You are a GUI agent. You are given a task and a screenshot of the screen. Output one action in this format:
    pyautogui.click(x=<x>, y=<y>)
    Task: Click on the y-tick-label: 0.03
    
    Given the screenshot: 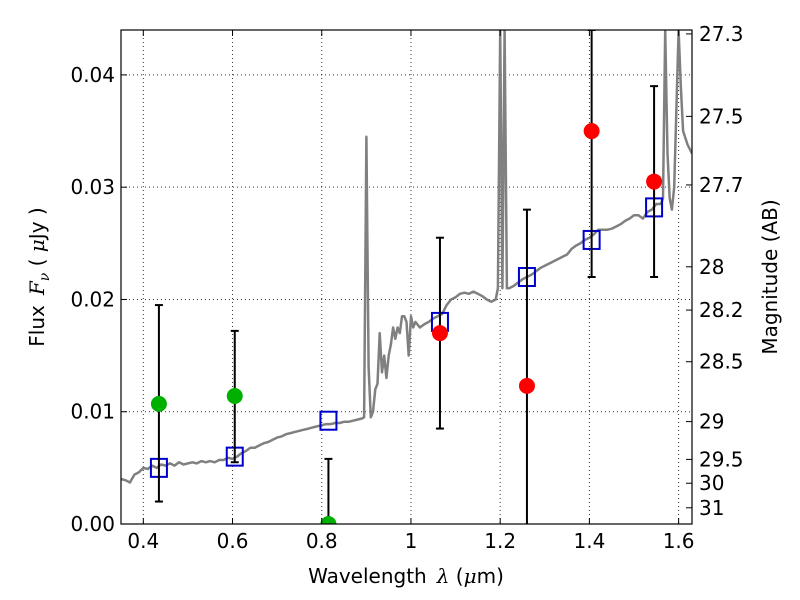 What is the action you would take?
    pyautogui.click(x=92, y=187)
    